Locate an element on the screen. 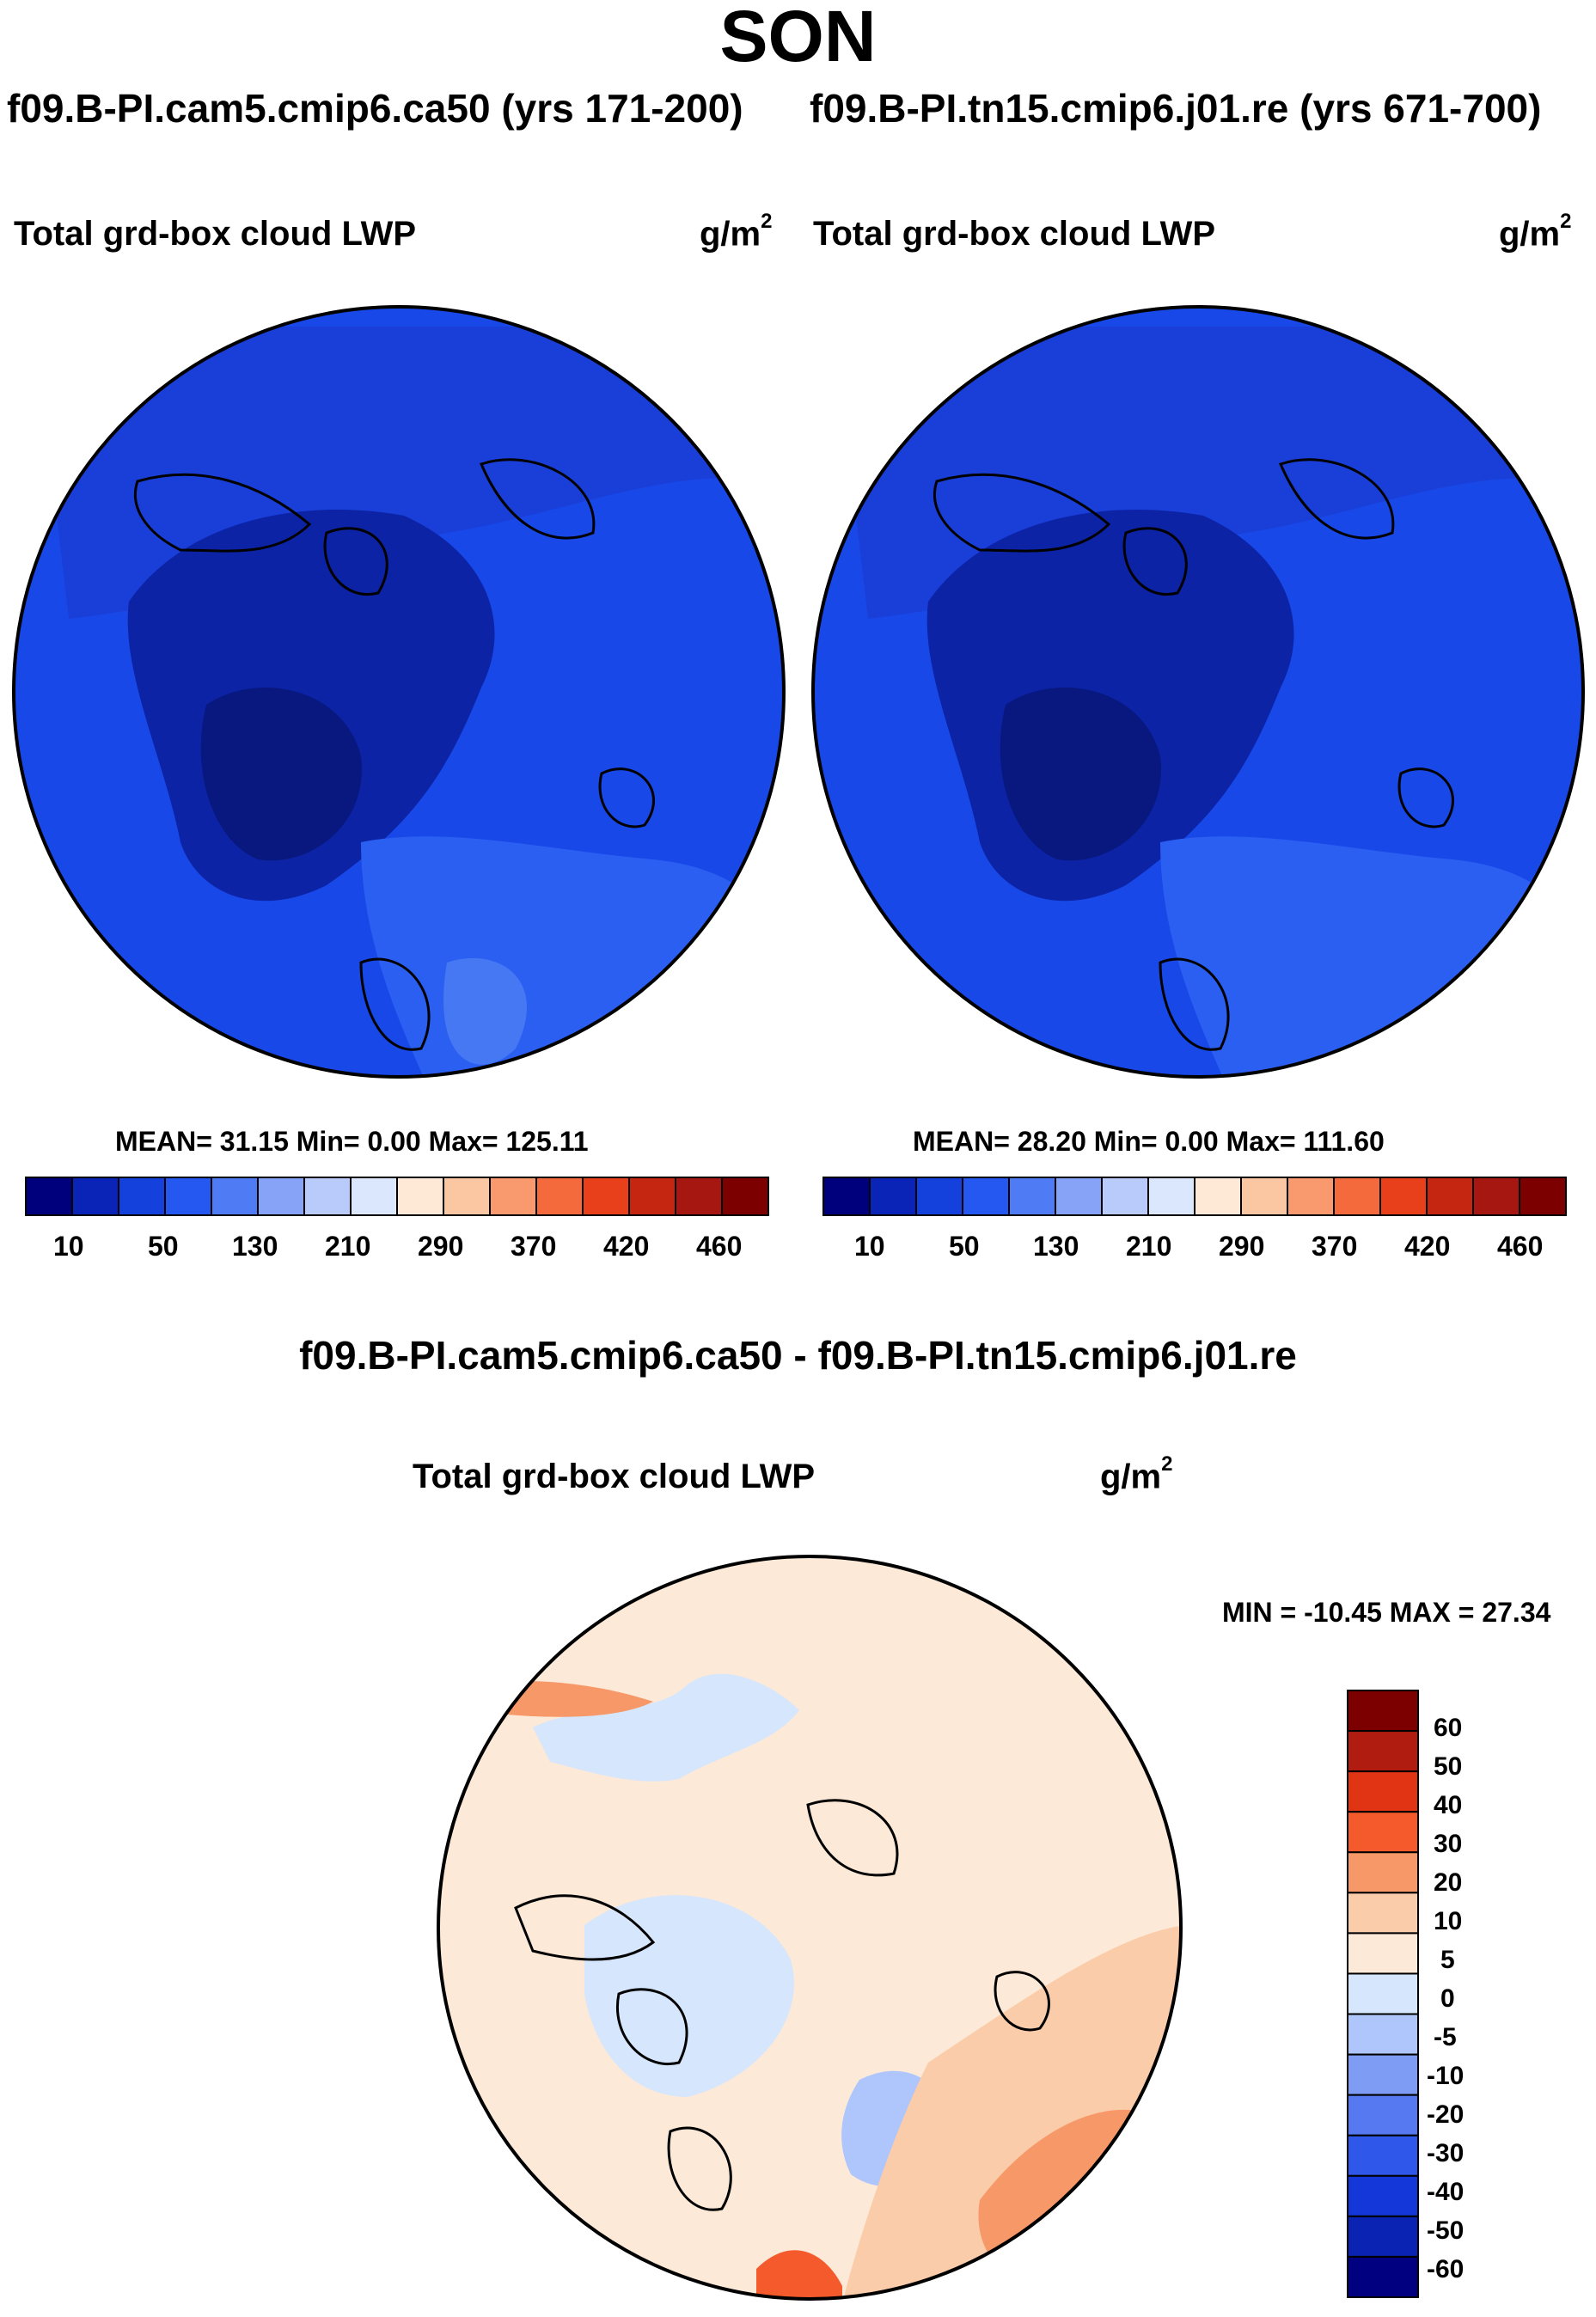 Image resolution: width=1596 pixels, height=2317 pixels. difference-colorbar-tick: -5 is located at coordinates (1445, 2037).